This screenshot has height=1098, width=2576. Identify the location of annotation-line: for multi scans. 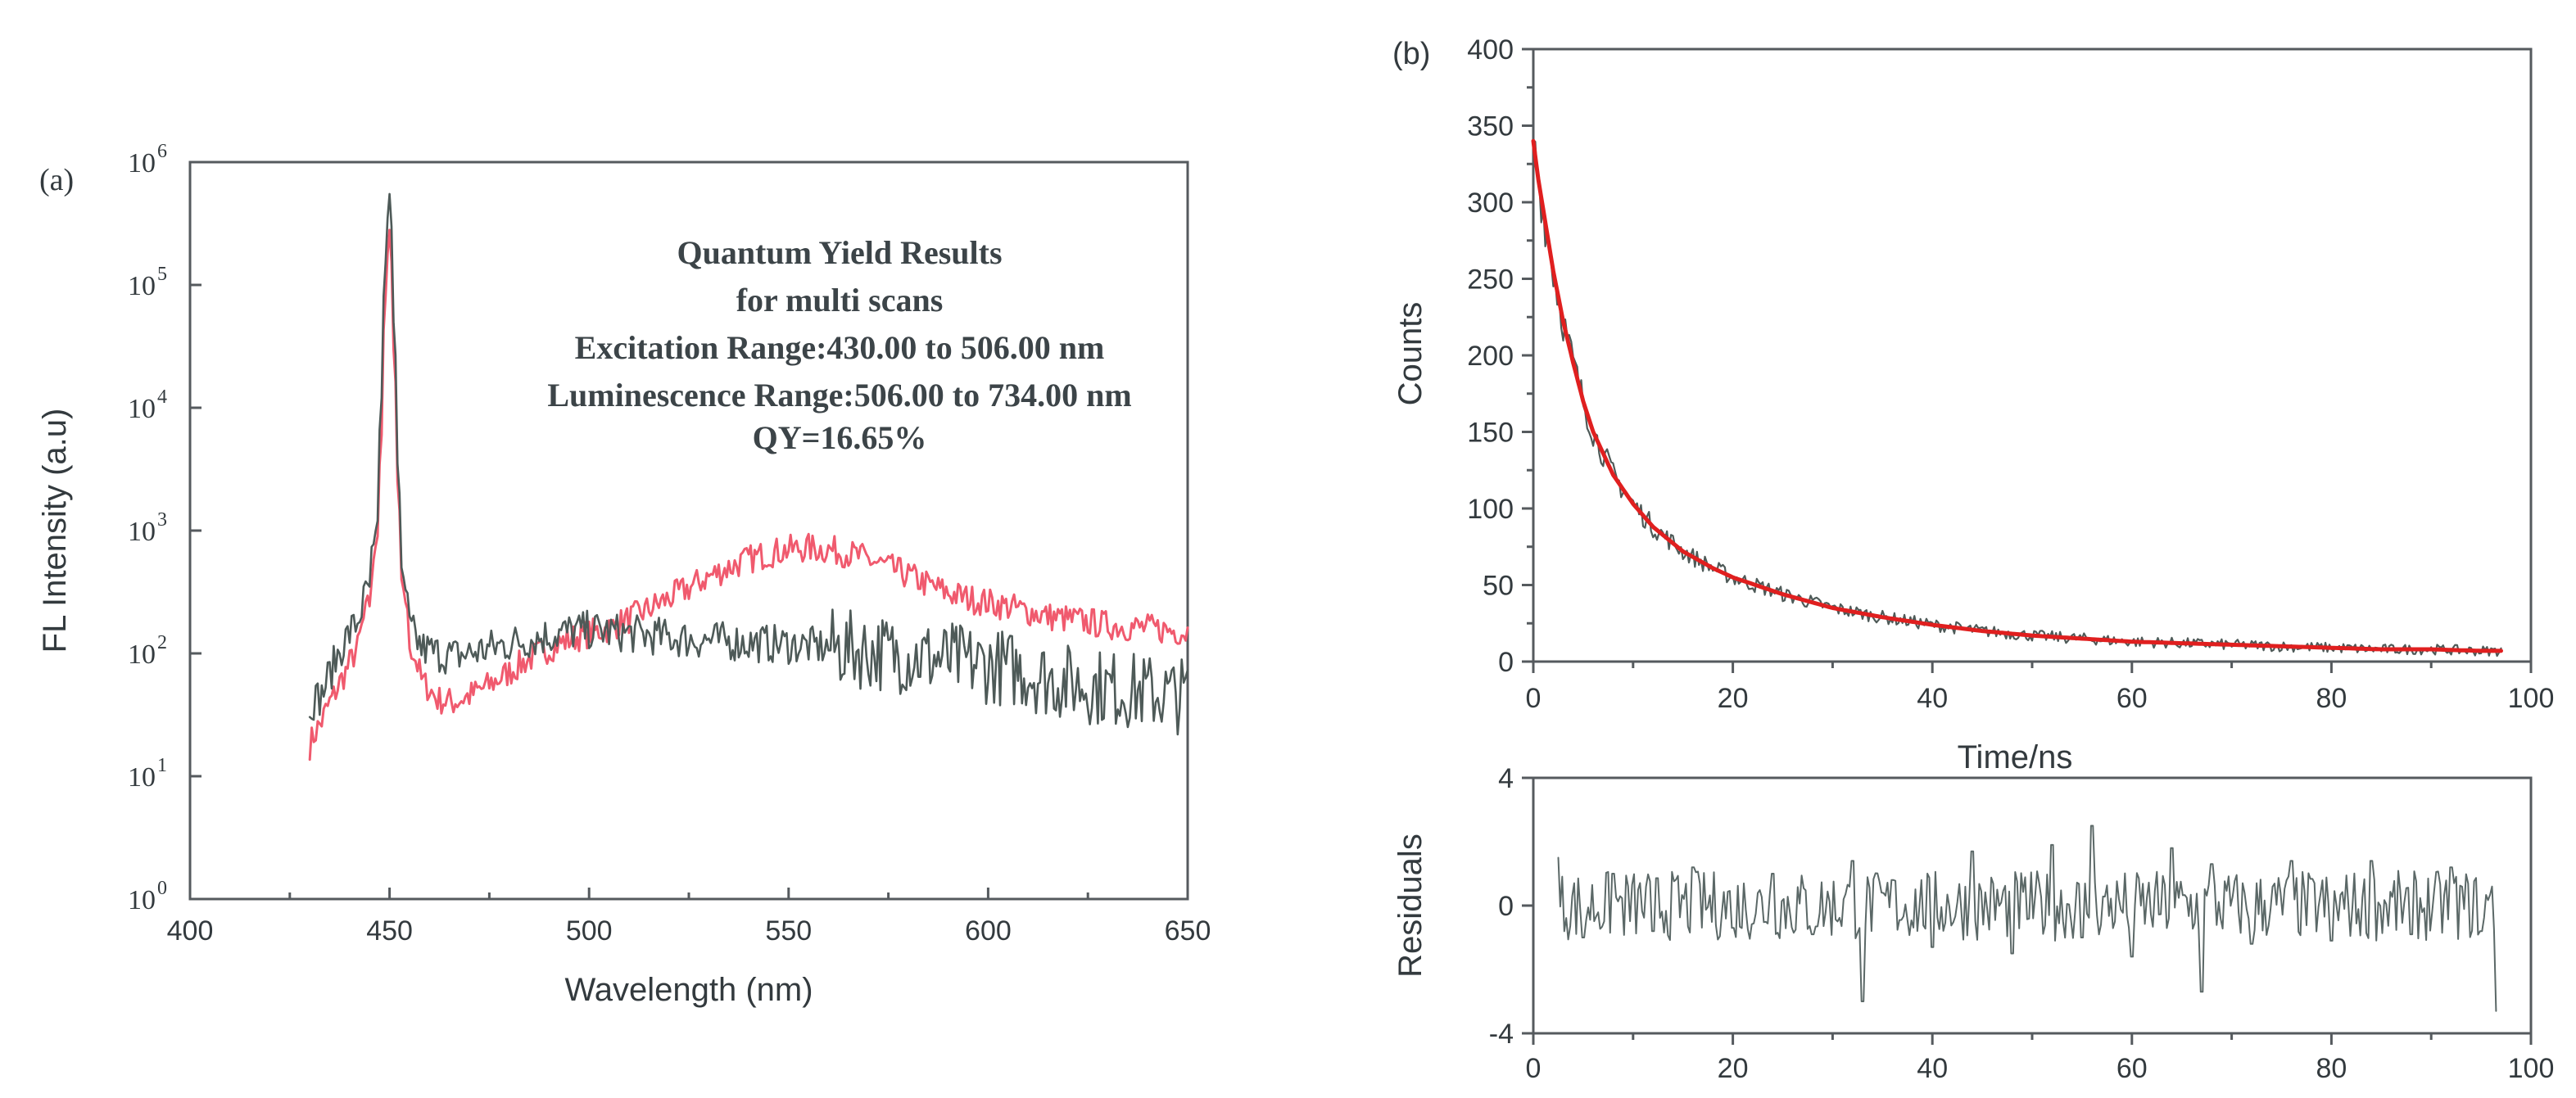
(840, 300).